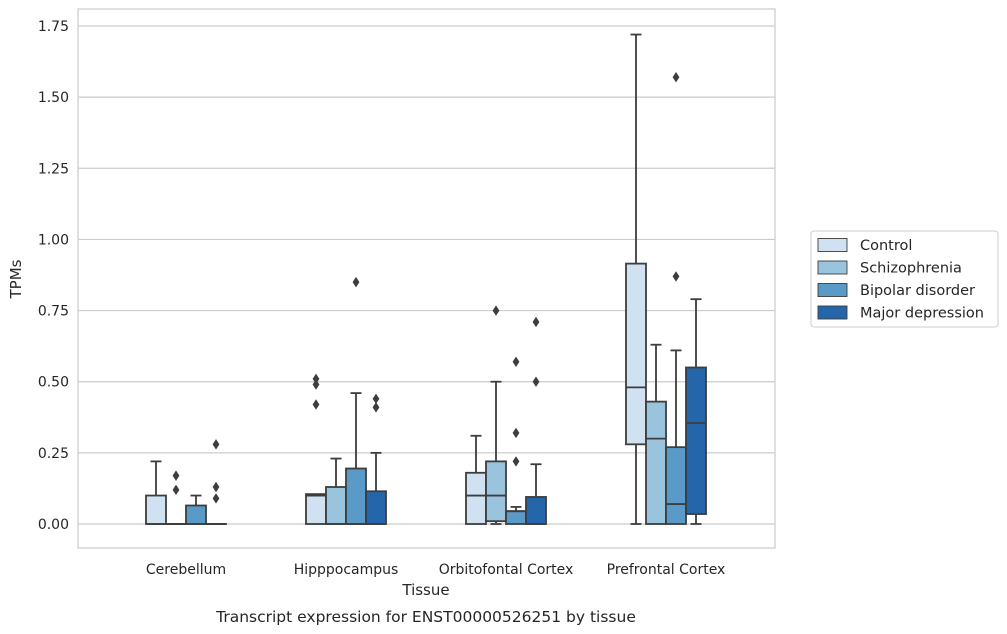 The width and height of the screenshot is (1007, 634). I want to click on y-tick-labels: 0.00 0.25 0.50 0.75 1.00 1.25 1.50 1.75, so click(53, 276).